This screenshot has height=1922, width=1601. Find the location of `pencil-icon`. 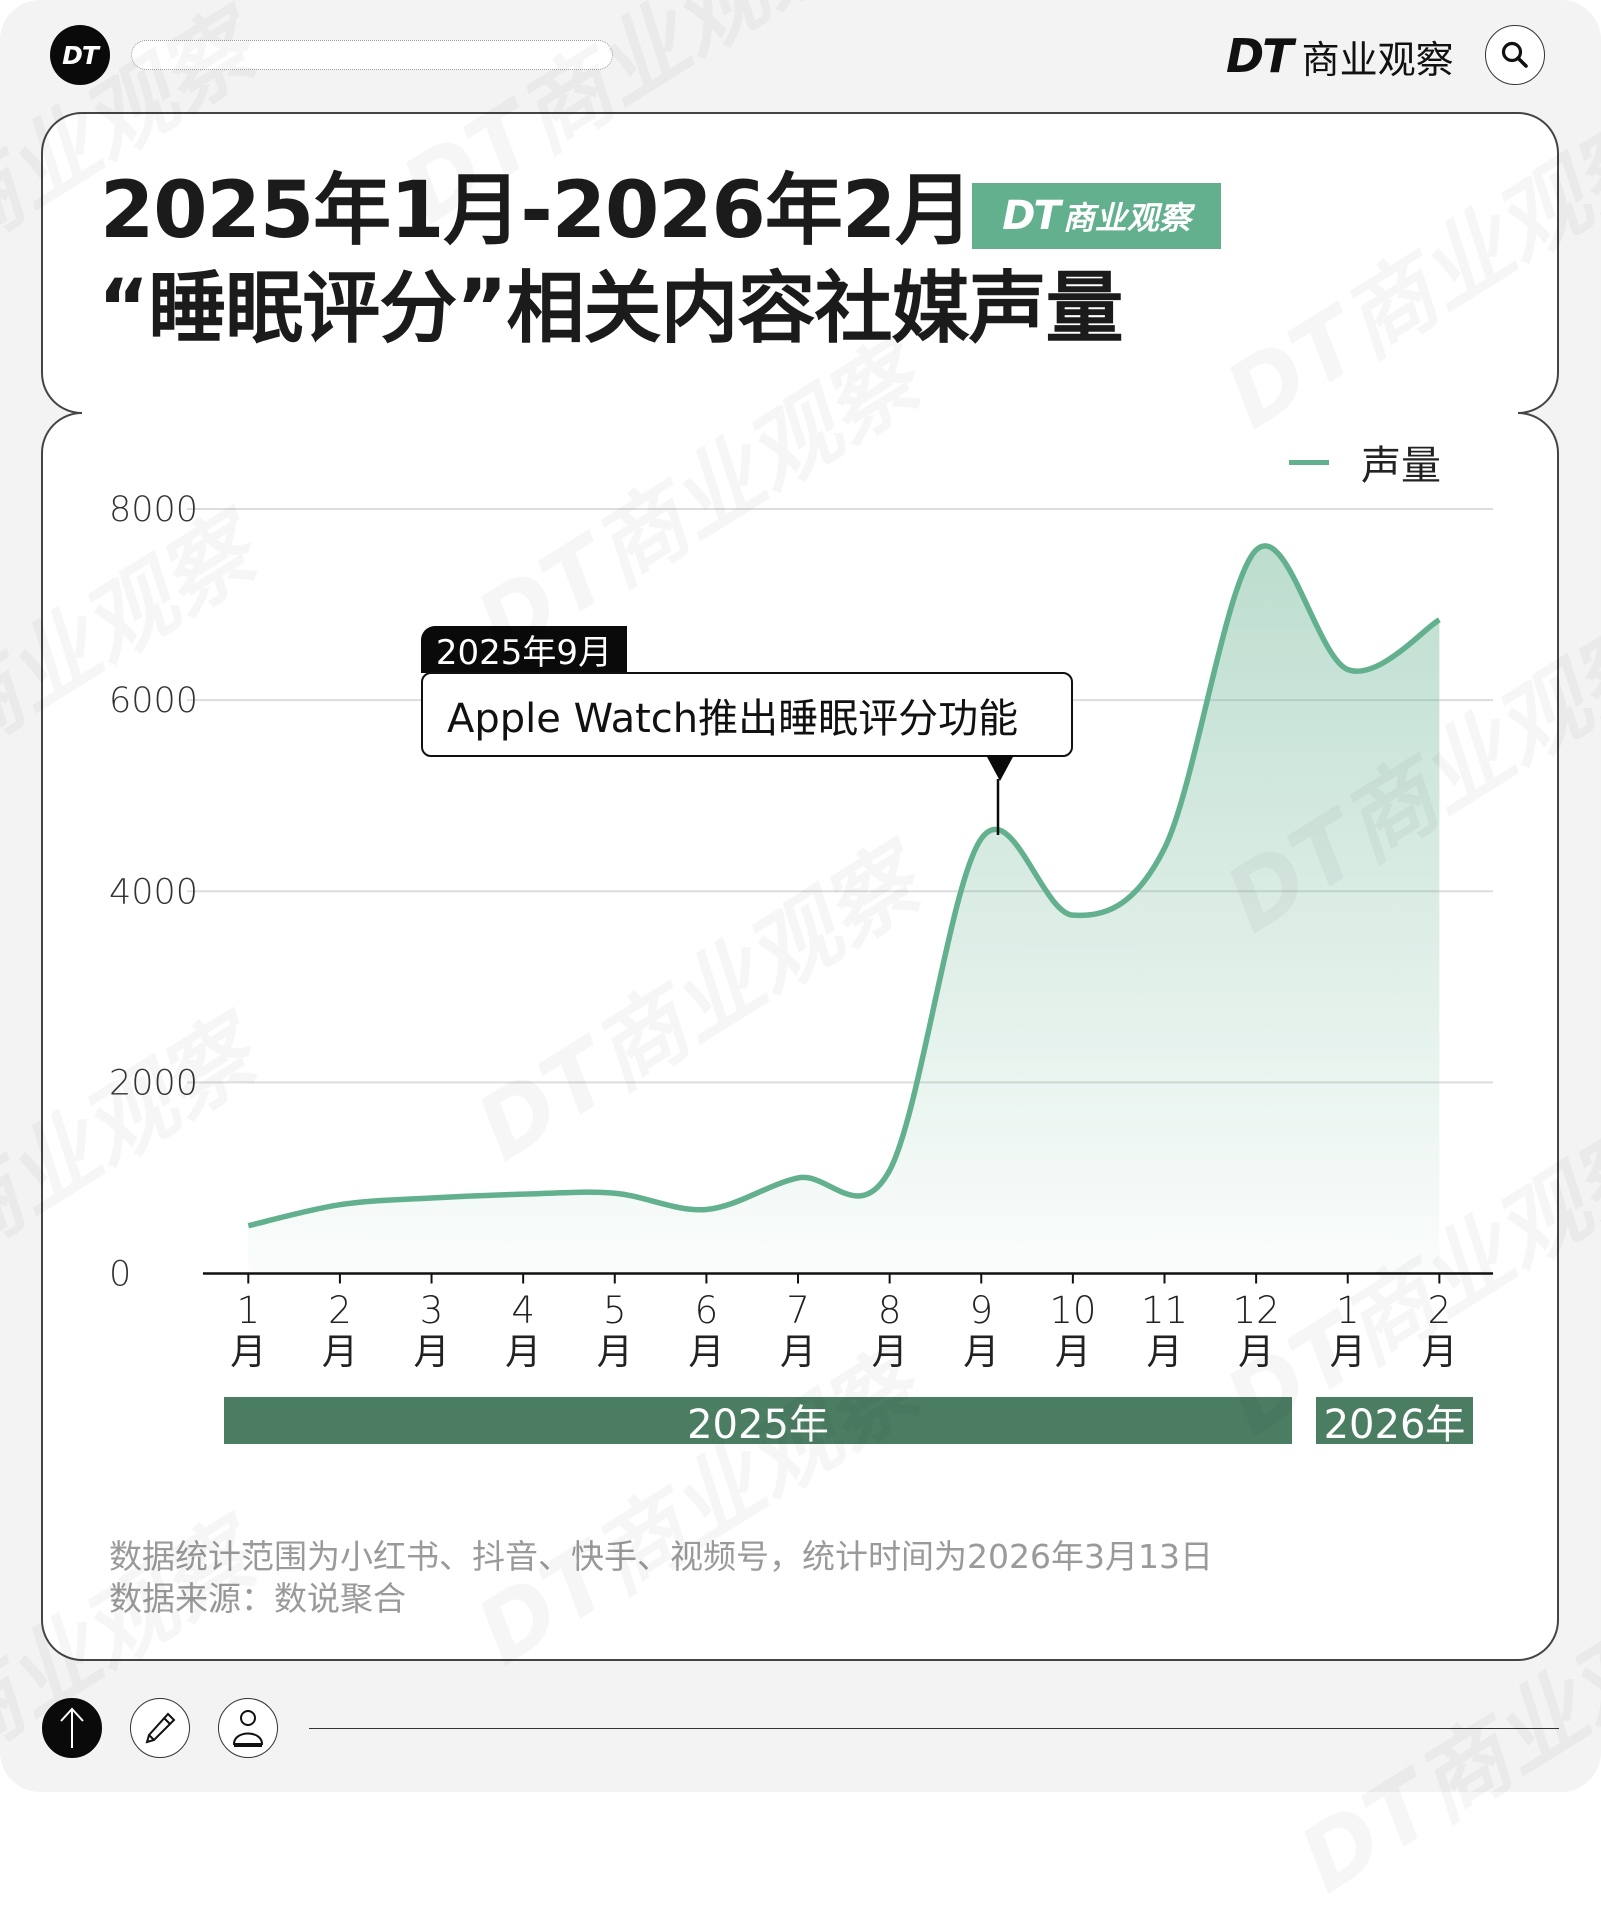

pencil-icon is located at coordinates (160, 1728).